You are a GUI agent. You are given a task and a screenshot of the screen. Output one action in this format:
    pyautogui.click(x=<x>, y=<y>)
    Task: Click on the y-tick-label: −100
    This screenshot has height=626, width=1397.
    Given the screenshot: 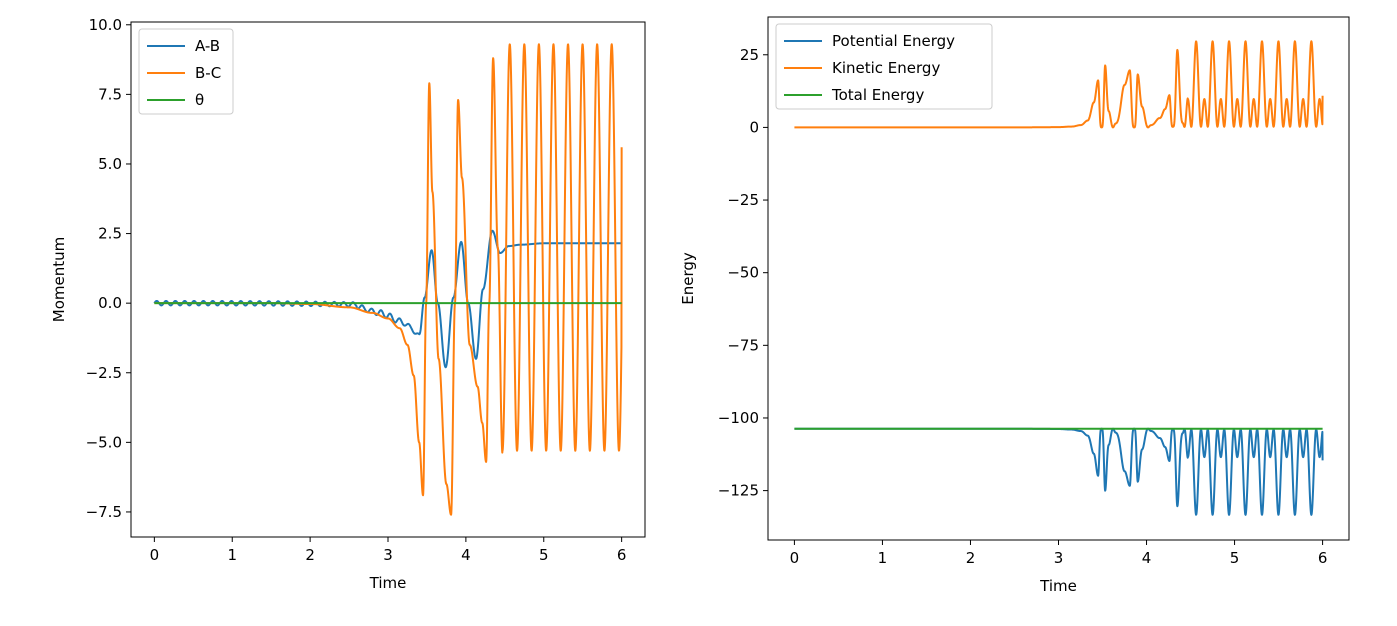 What is the action you would take?
    pyautogui.click(x=738, y=418)
    